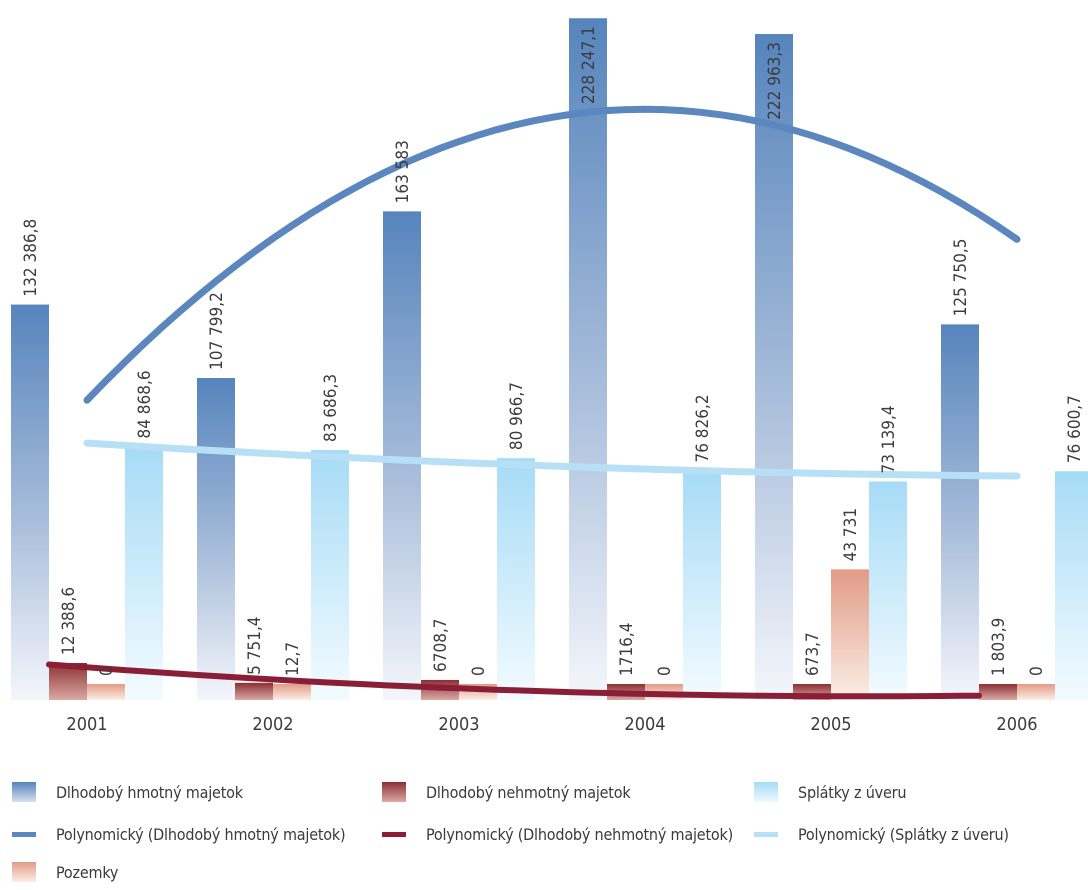 This screenshot has width=1088, height=890. Describe the element at coordinates (850, 634) in the screenshot. I see `bar-pozemky-2005` at that location.